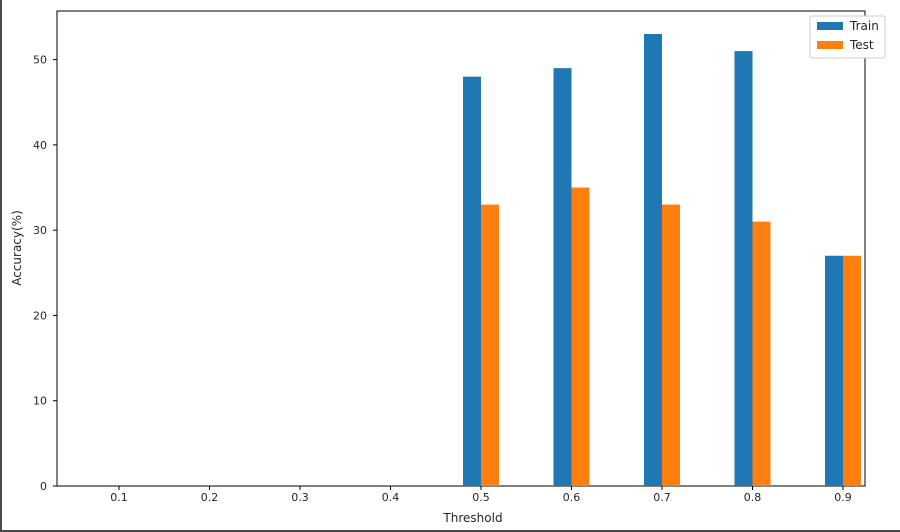 The height and width of the screenshot is (532, 900). I want to click on legend-test-label: Test, so click(861, 45).